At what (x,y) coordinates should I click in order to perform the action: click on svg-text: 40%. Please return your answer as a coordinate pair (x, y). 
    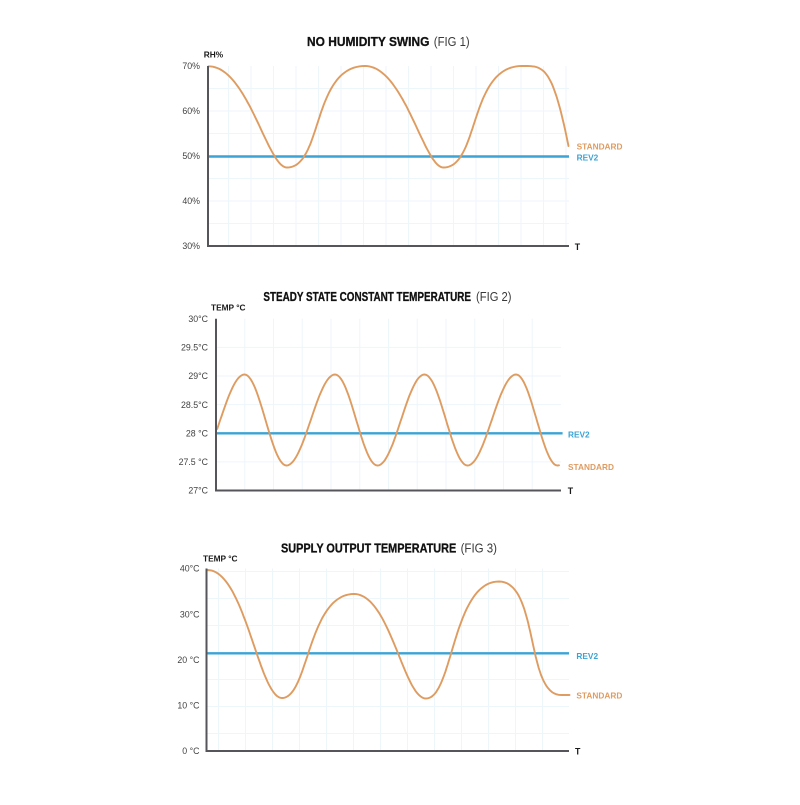
    Looking at the image, I should click on (191, 201).